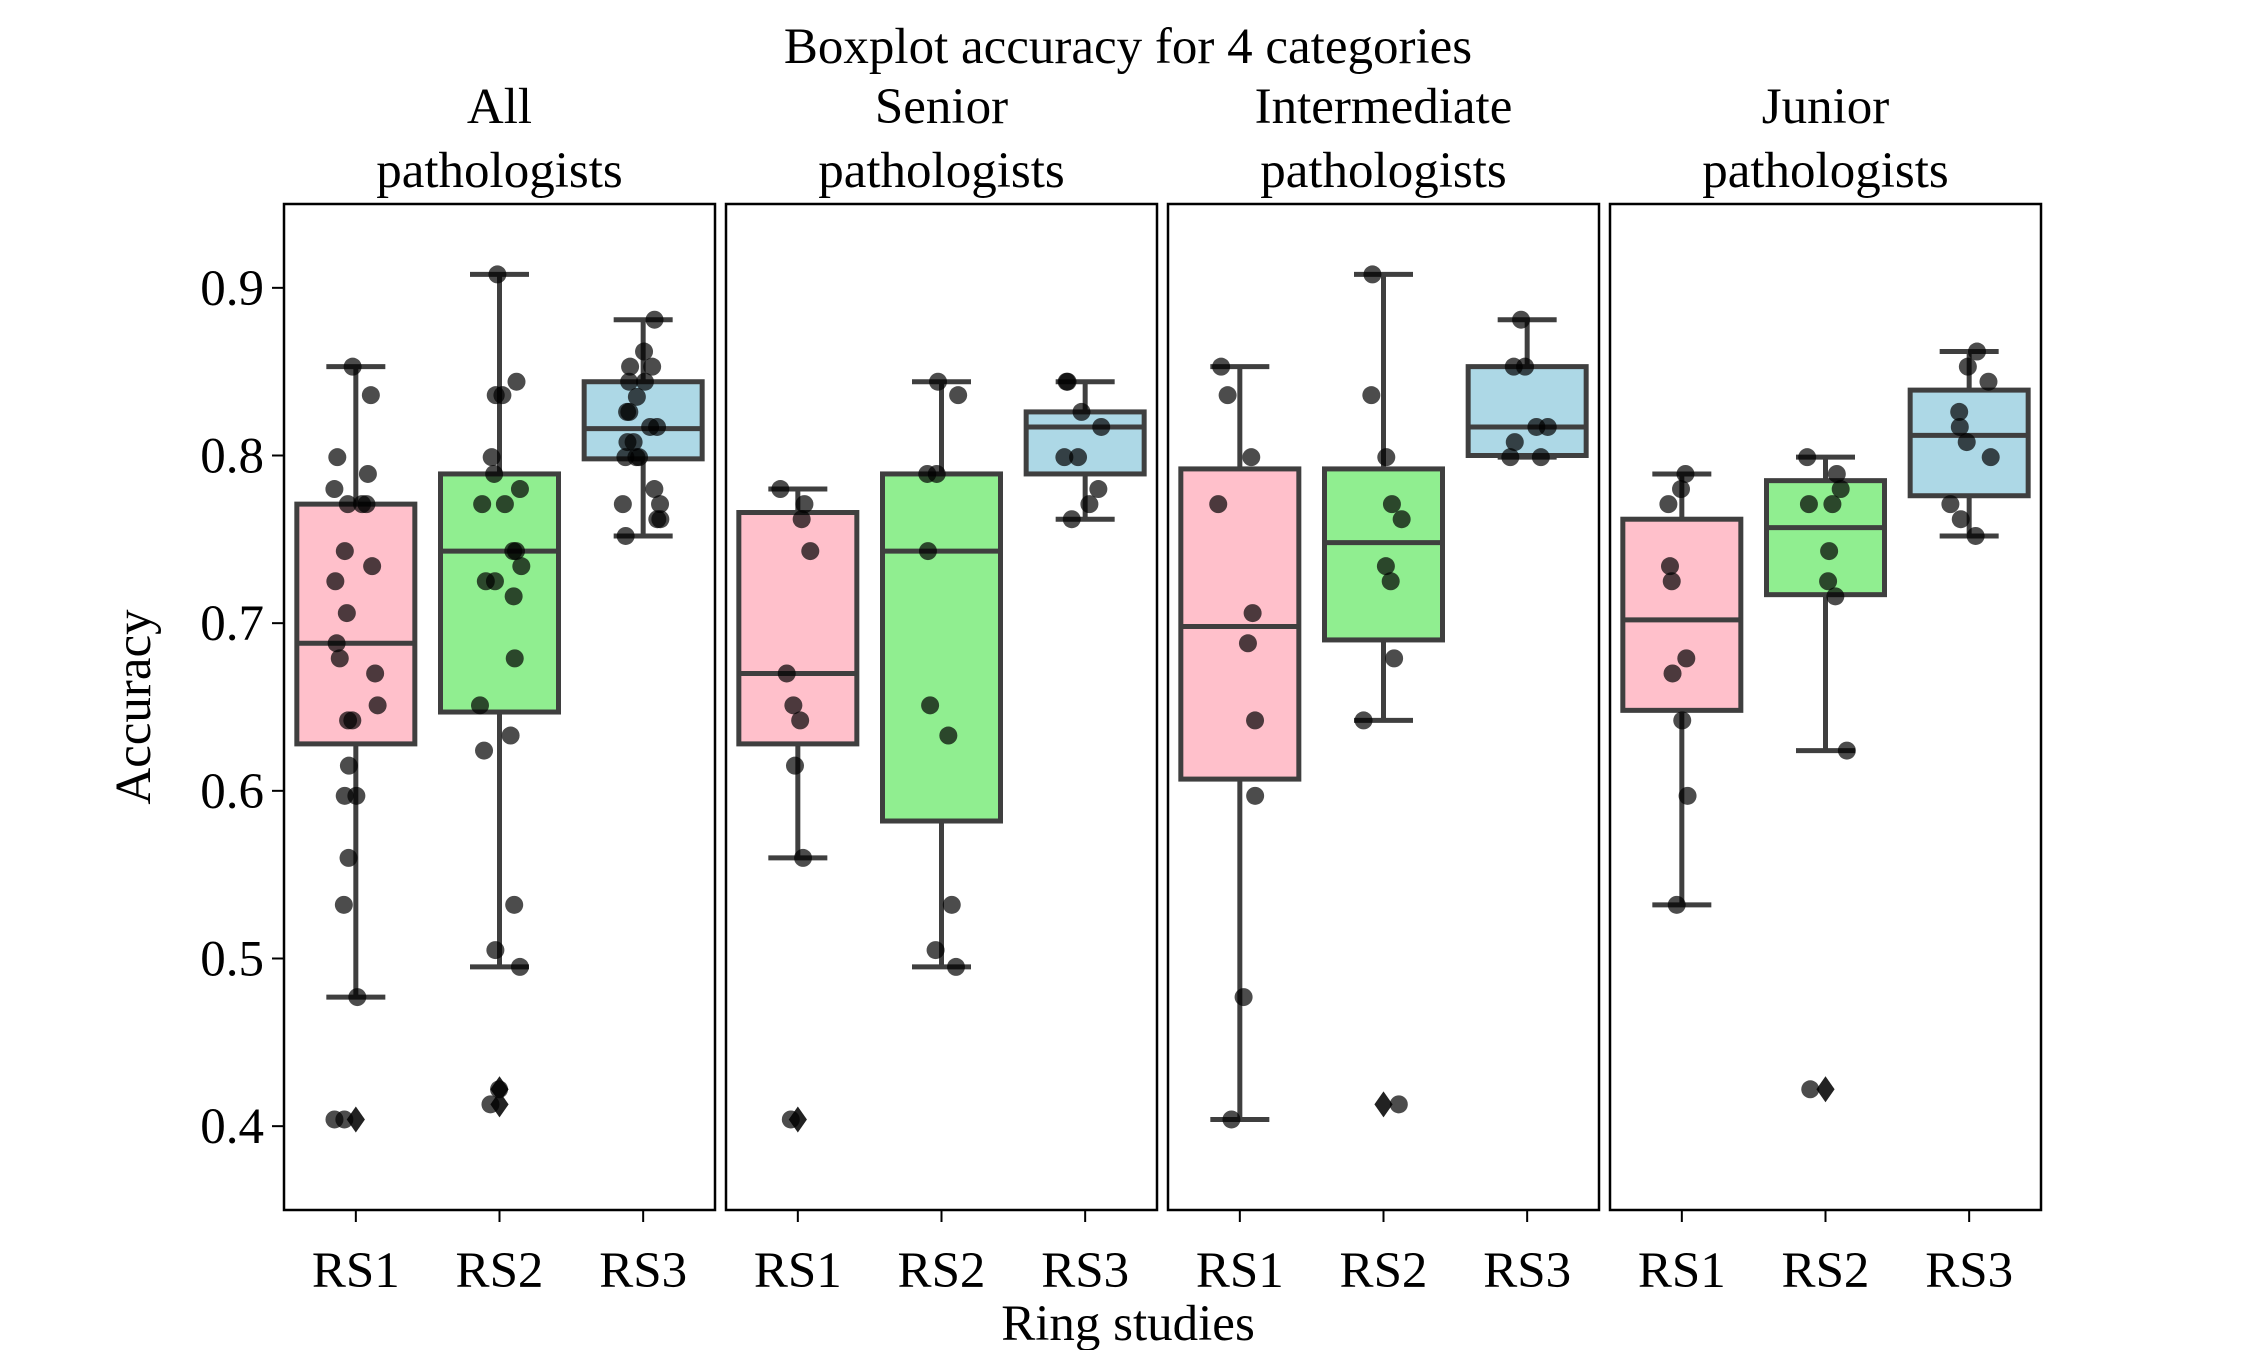 The width and height of the screenshot is (2250, 1350). I want to click on panel-title: Junior, so click(1826, 107).